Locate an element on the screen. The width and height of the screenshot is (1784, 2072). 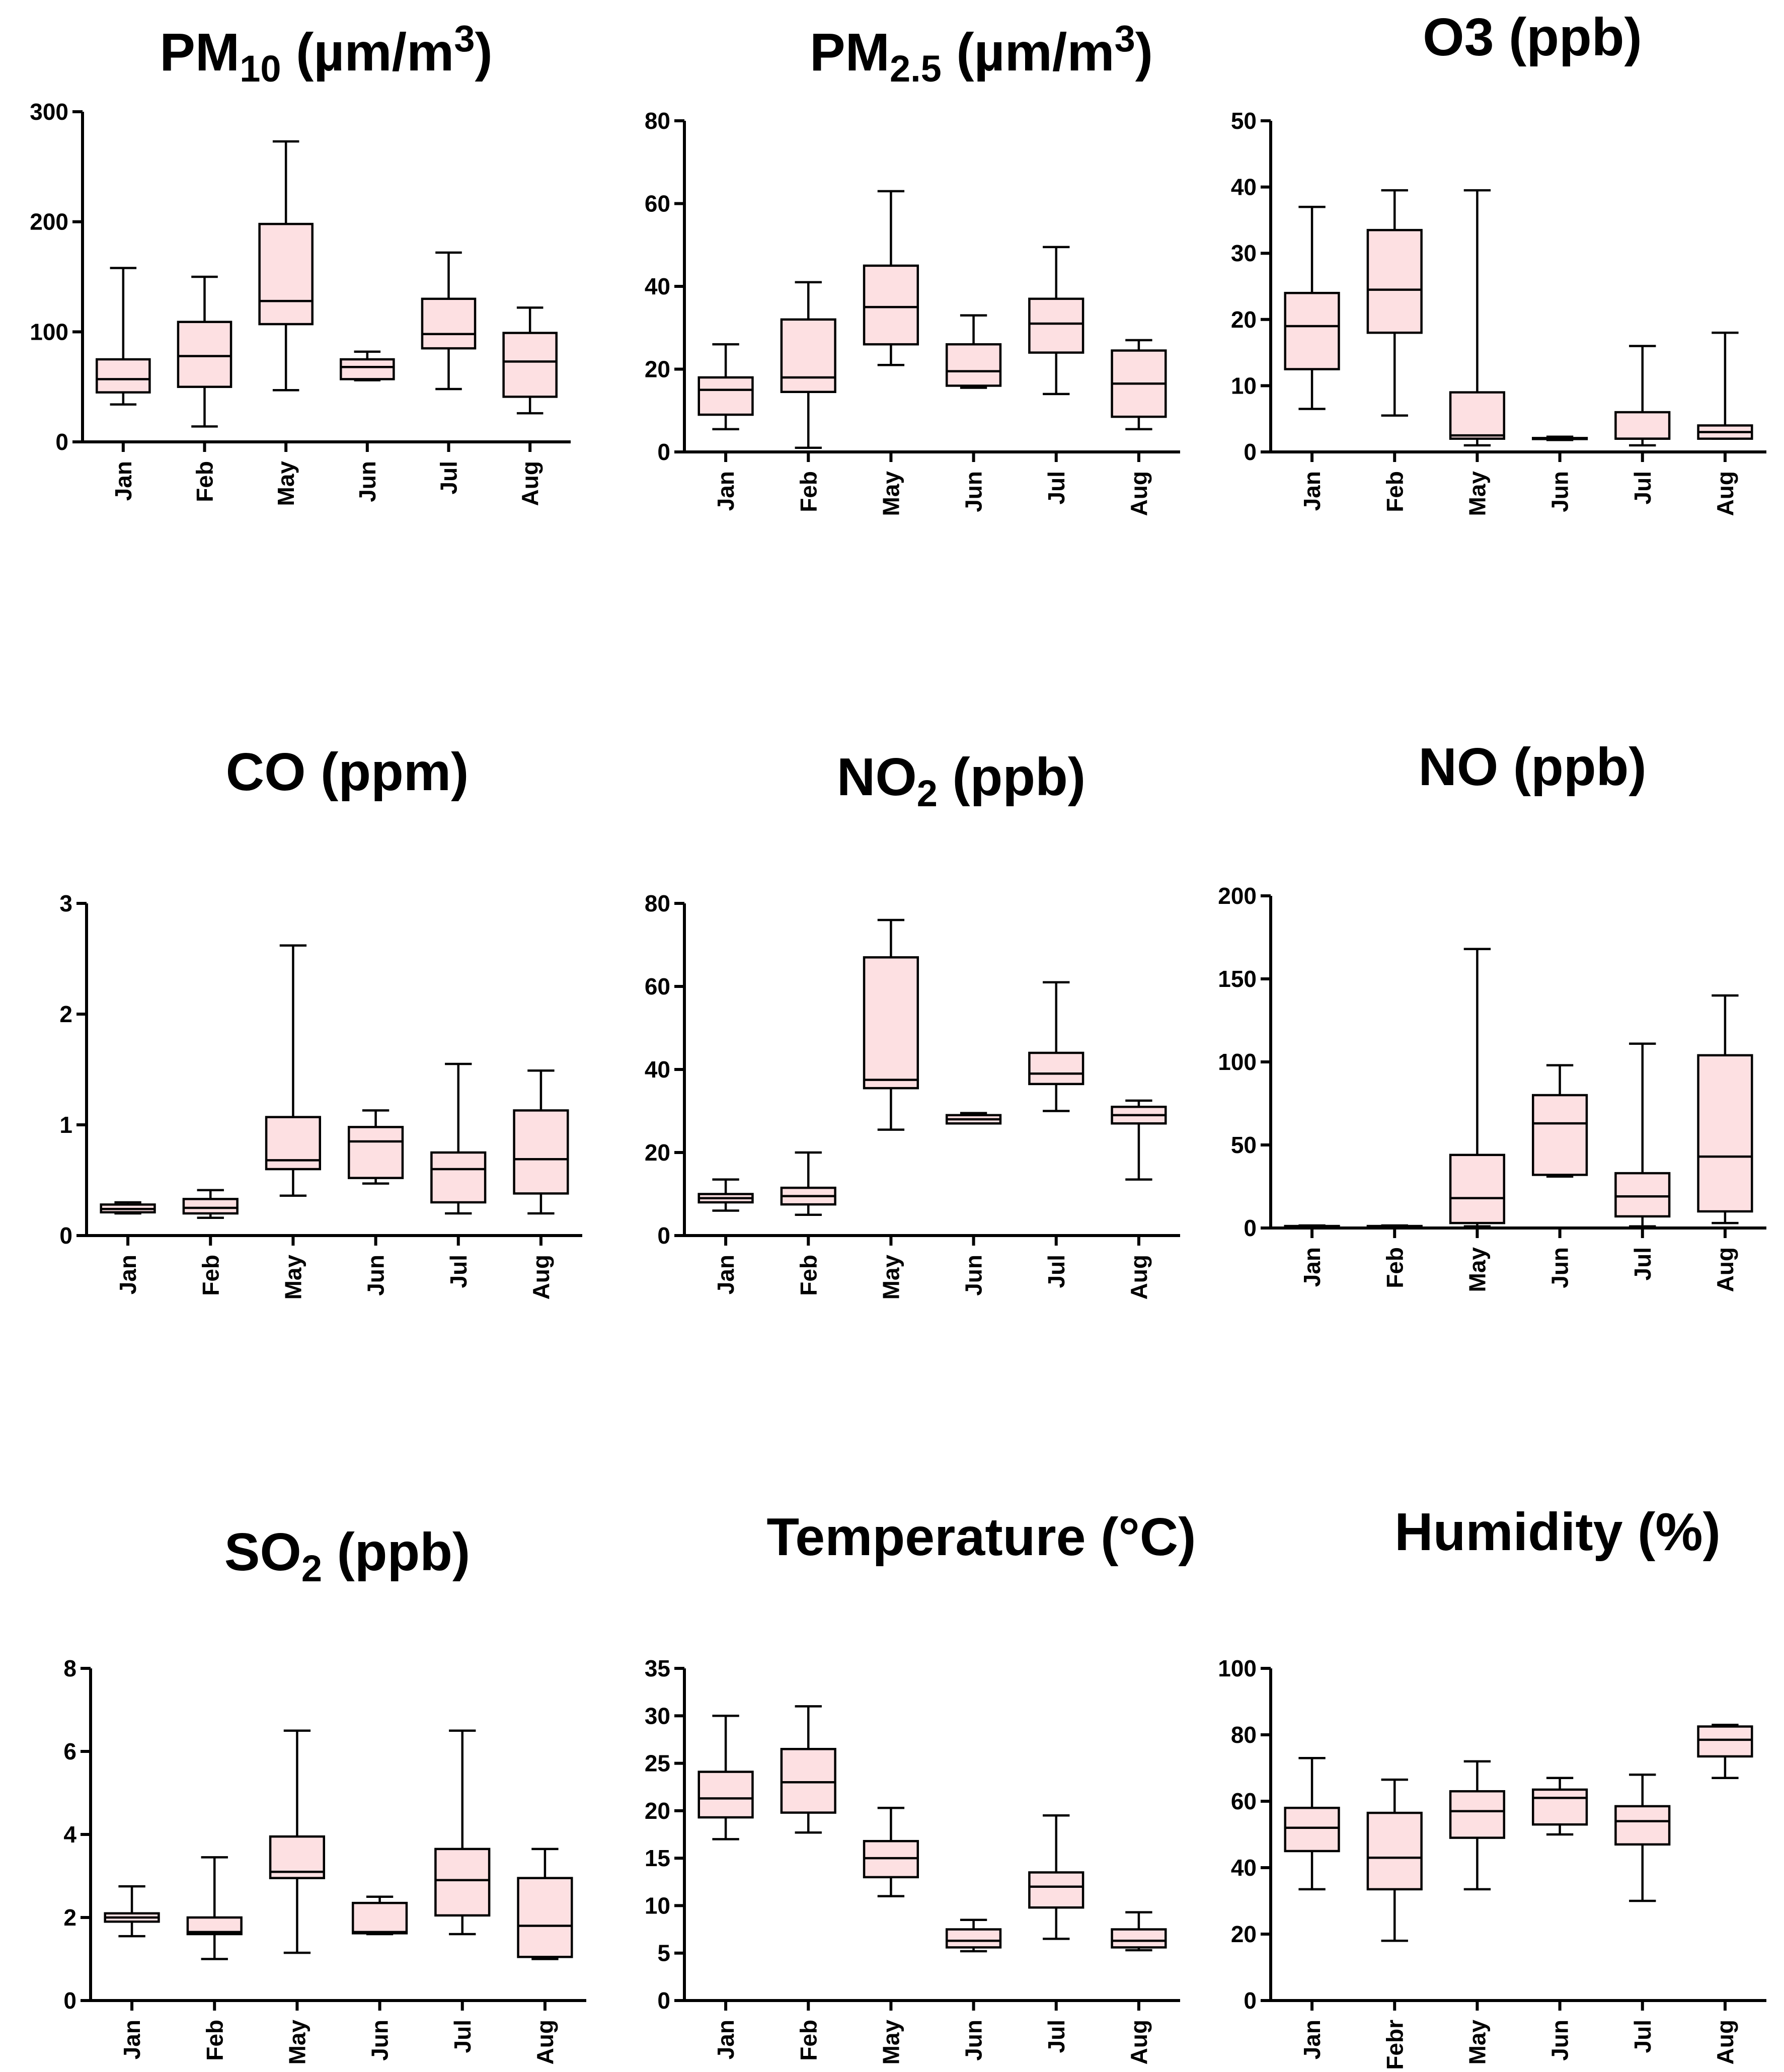
y-tick-label: 6 is located at coordinates (70, 1751).